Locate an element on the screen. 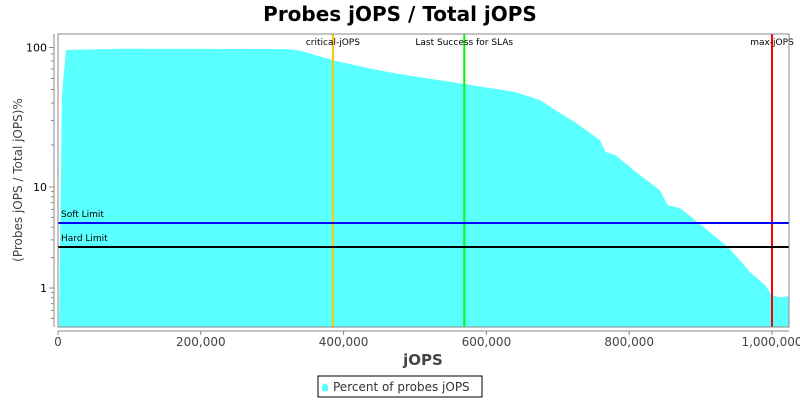 The width and height of the screenshot is (800, 404). y-axis-label: (Probes jOPS / Total jOPS)% is located at coordinates (18, 180).